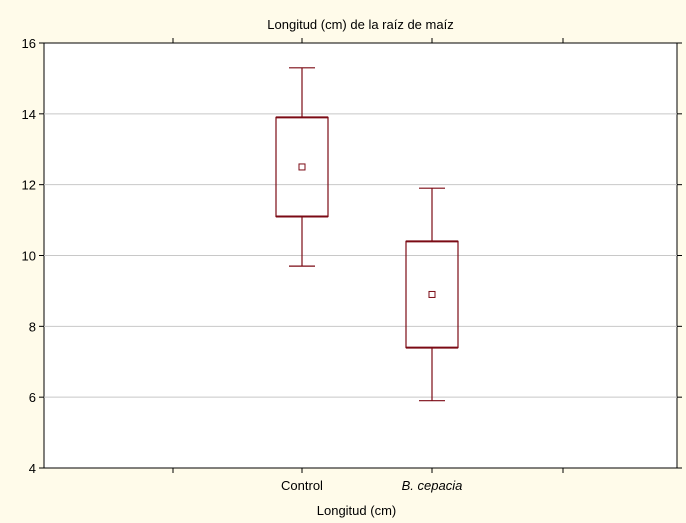 This screenshot has width=686, height=523. I want to click on y-tick-label: 4, so click(32, 468).